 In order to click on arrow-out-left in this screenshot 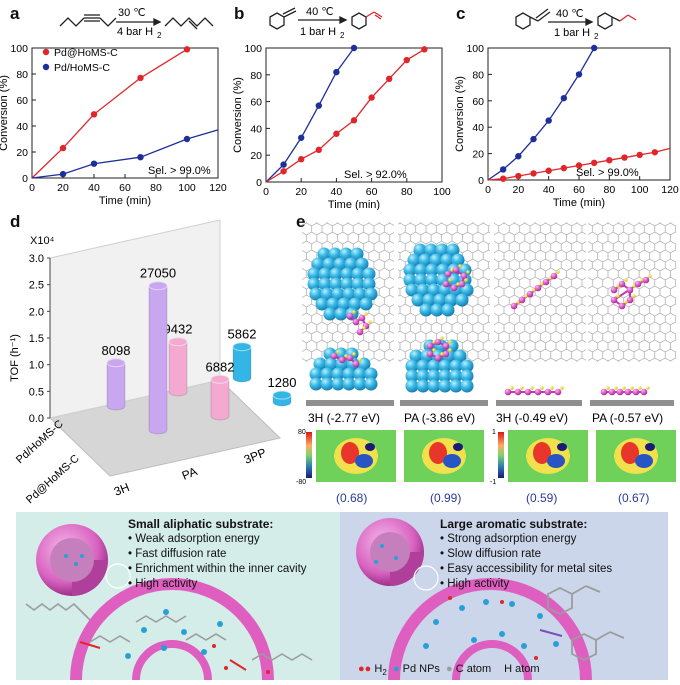, I will do `click(238, 665)`.